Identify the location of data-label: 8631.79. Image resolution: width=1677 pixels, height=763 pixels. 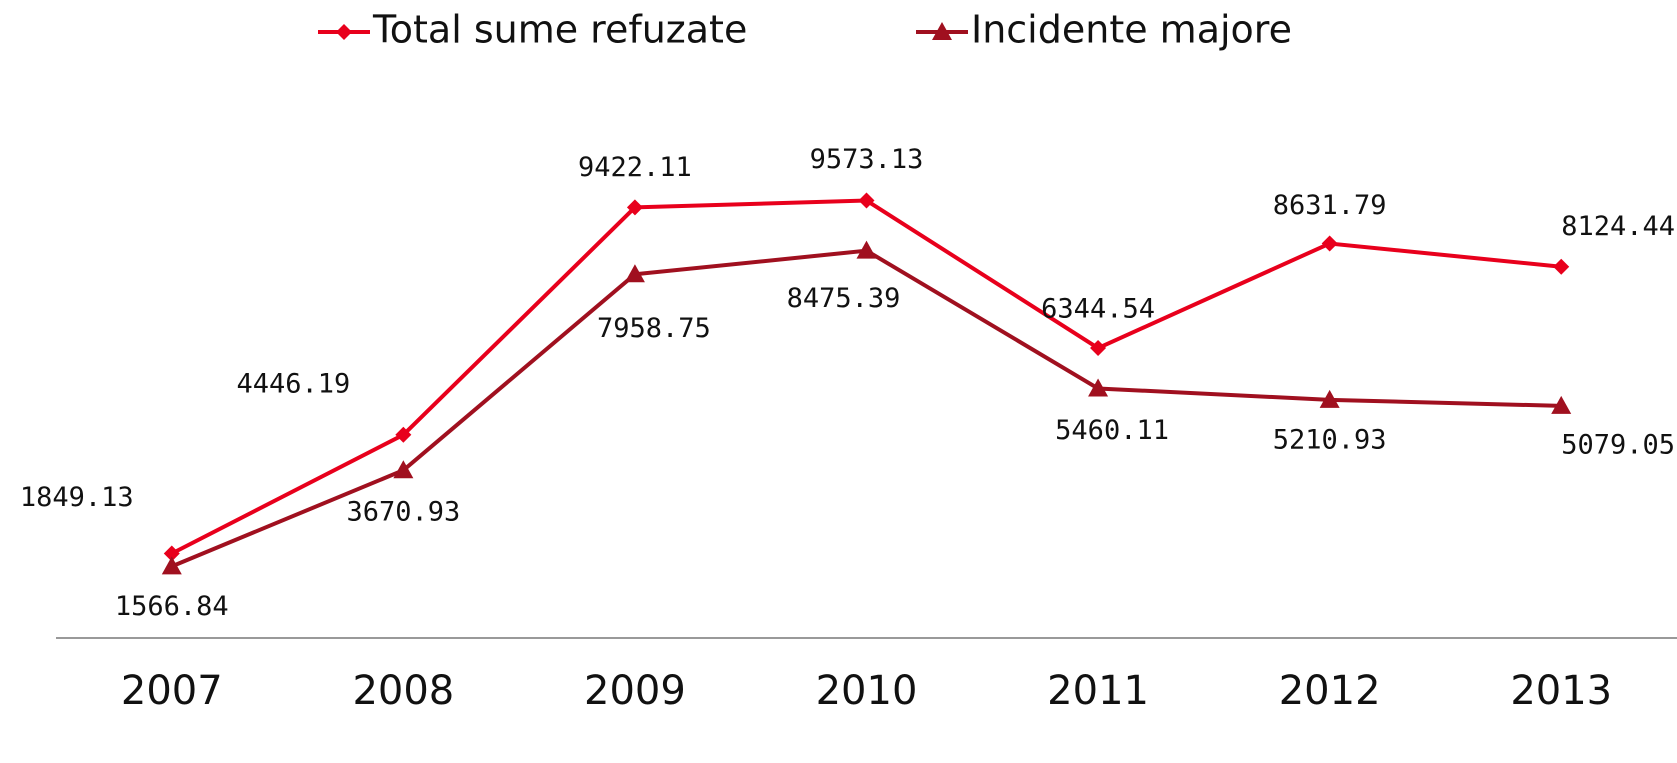
(1330, 205).